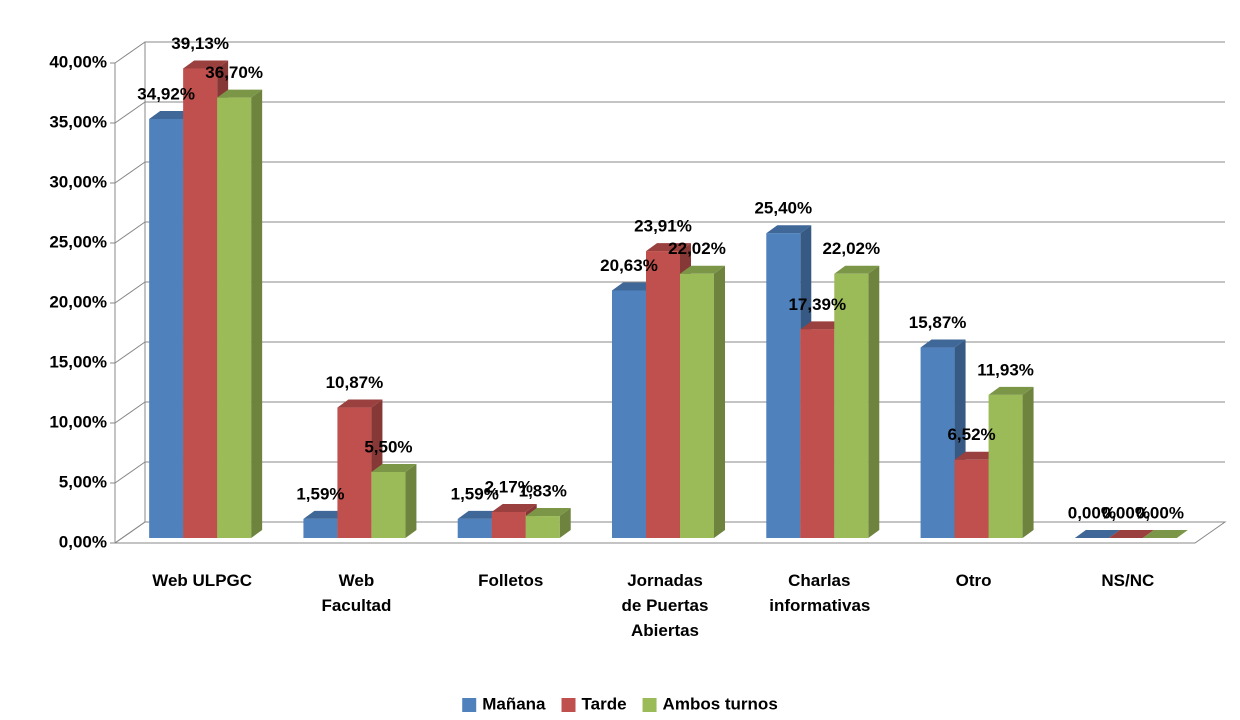  I want to click on y-tick-label: 25,00%, so click(78, 241).